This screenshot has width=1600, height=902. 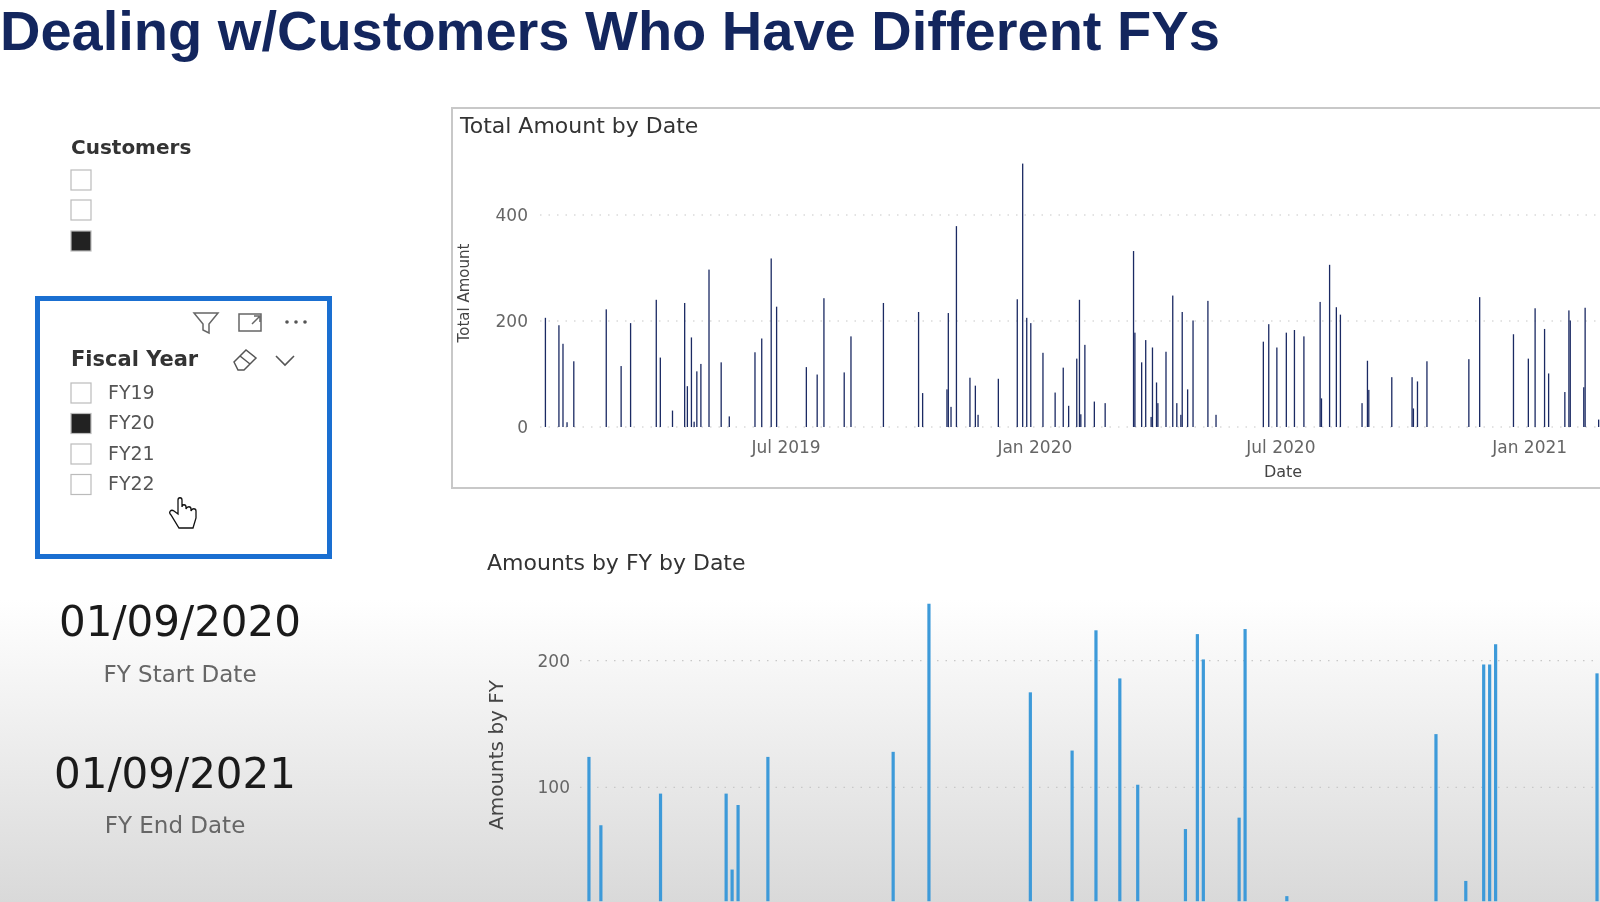 I want to click on text: Fiscal Year, so click(x=135, y=359).